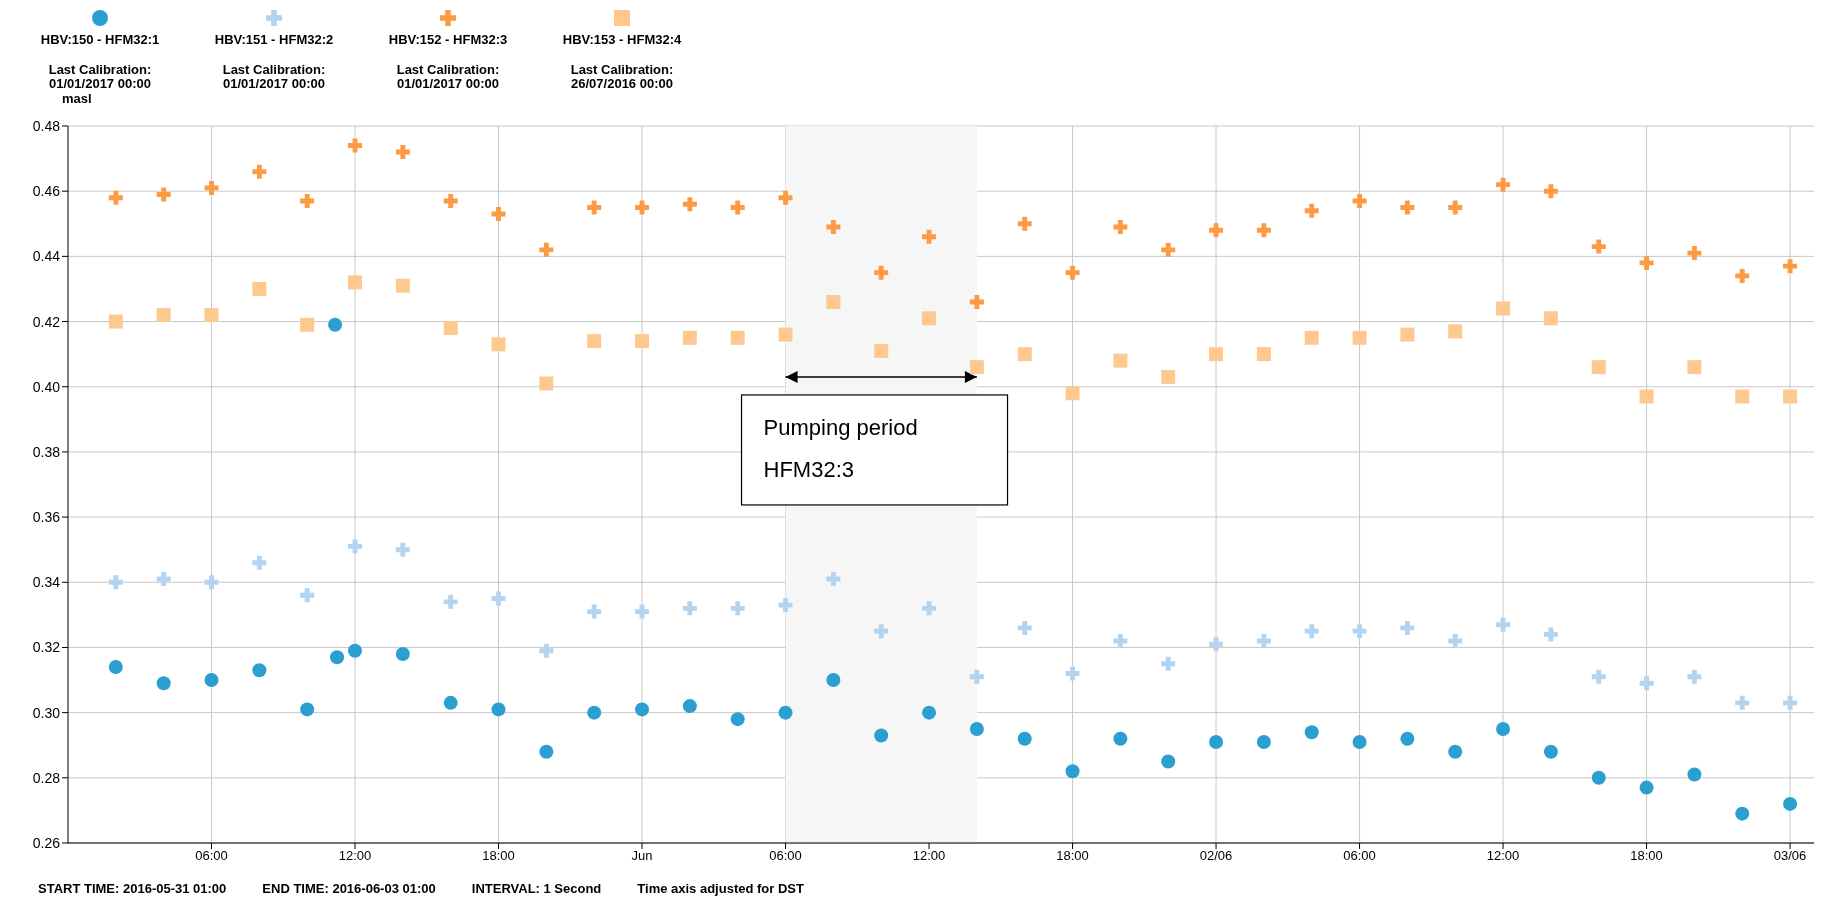 This screenshot has width=1831, height=906. Describe the element at coordinates (46, 712) in the screenshot. I see `y-tick-label: 0.30` at that location.